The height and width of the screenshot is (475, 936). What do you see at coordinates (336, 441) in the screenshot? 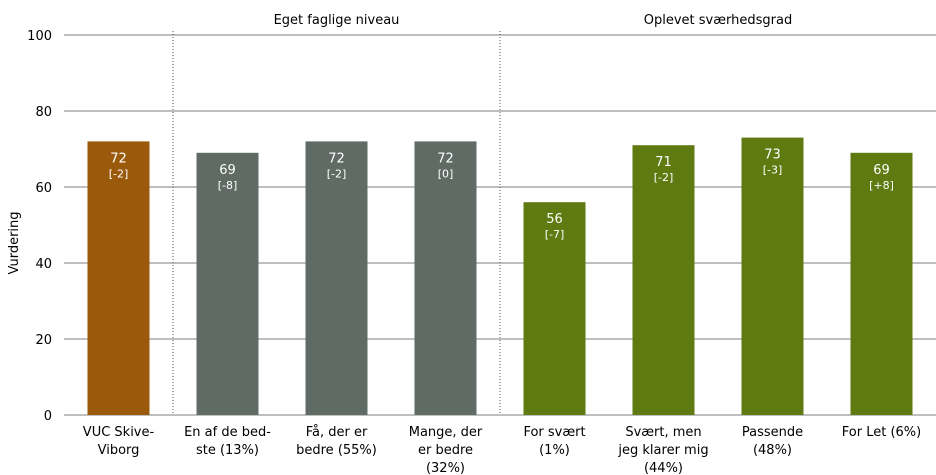
I see `category-label: Få, der er bedre (55%)` at bounding box center [336, 441].